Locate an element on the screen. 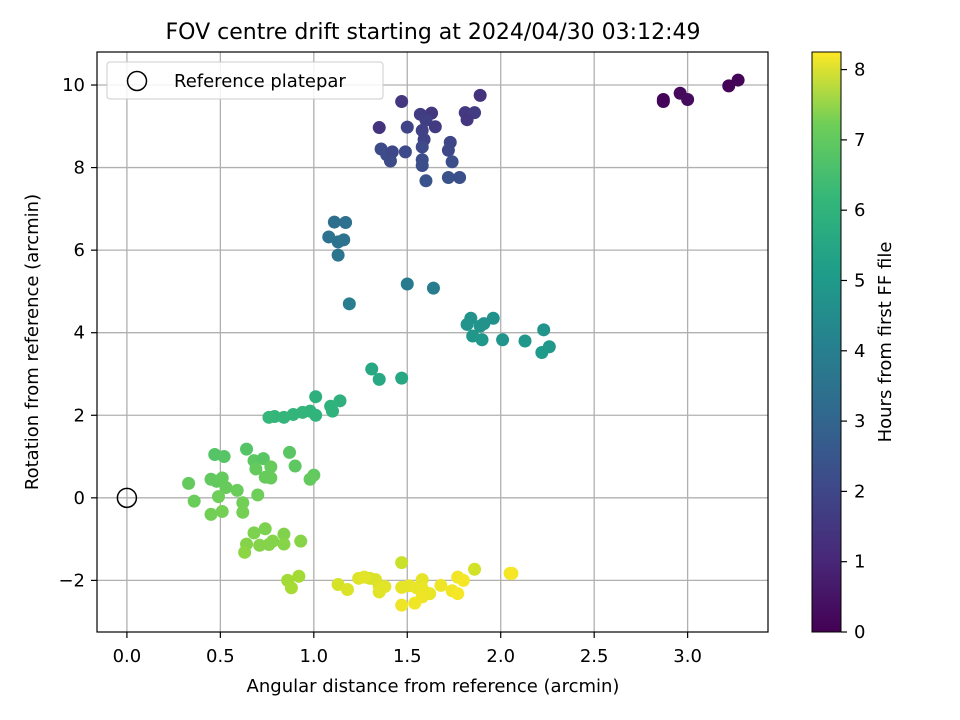 The height and width of the screenshot is (720, 960). legend: Reference platepar is located at coordinates (245, 80).